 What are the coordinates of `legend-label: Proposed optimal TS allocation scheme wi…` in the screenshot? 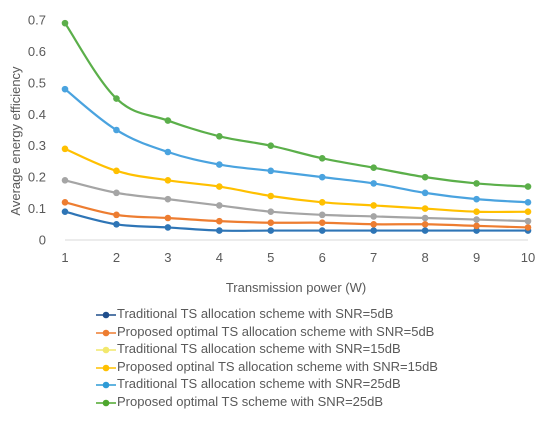 It's located at (276, 331).